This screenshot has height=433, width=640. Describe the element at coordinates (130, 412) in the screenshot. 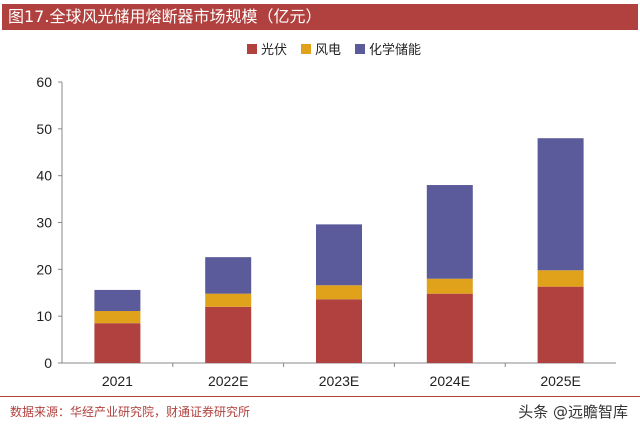

I see `source-note: 数据来源：华经产业研究院，财通证券研究所` at that location.